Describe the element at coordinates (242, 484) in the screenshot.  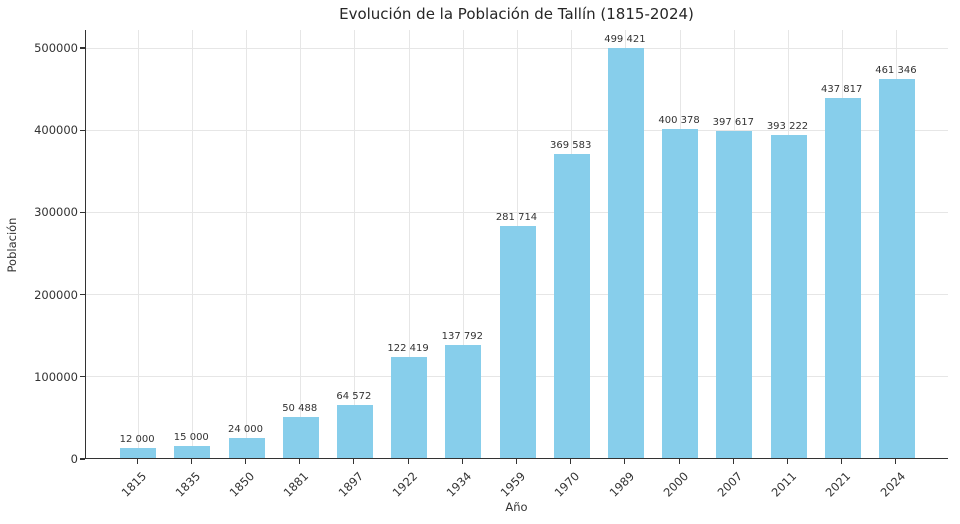
I see `x-tick-label-1850: 1850` at that location.